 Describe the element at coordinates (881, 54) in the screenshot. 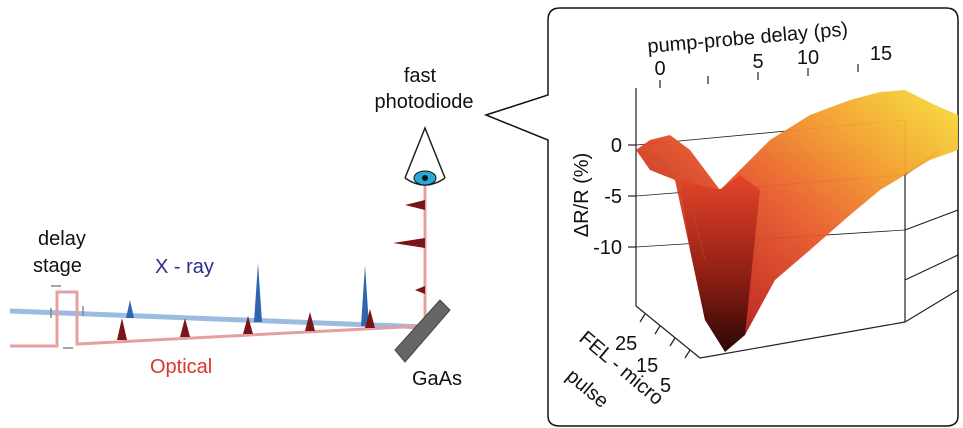

I see `x-tick-label: 15` at that location.